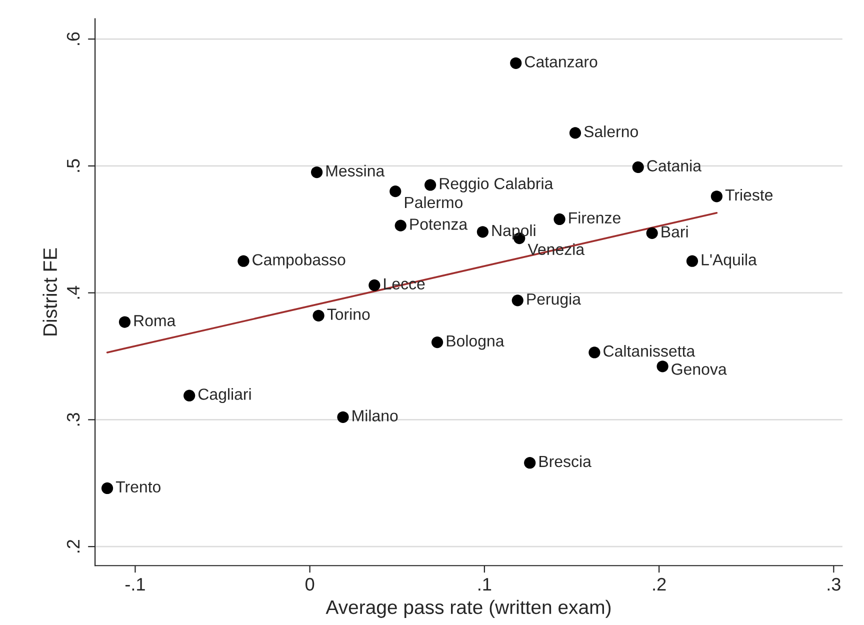 This screenshot has width=864, height=625. What do you see at coordinates (348, 314) in the screenshot?
I see `annotation: Torino` at bounding box center [348, 314].